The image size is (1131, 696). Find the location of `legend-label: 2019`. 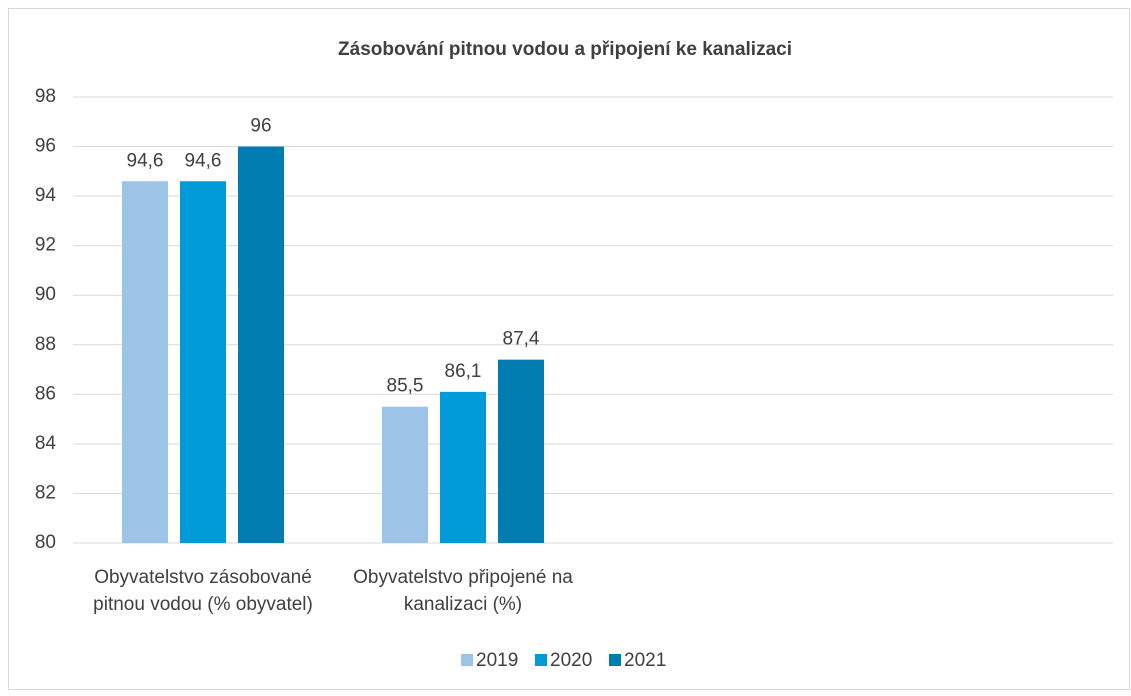

legend-label: 2019 is located at coordinates (497, 660).